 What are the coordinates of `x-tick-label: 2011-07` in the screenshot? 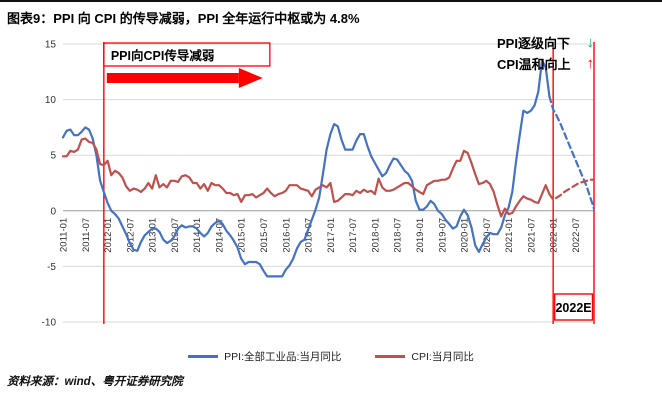 It's located at (86, 235).